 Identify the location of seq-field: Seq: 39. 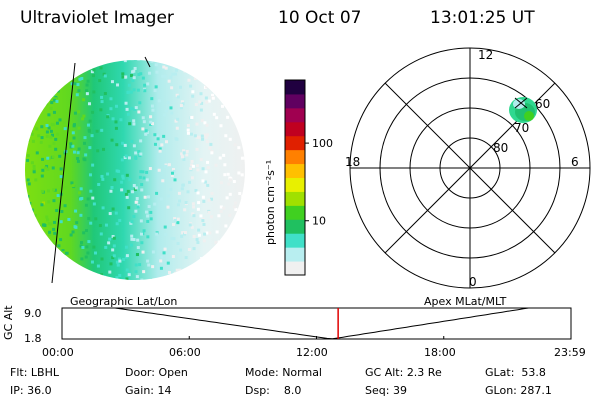
(386, 390).